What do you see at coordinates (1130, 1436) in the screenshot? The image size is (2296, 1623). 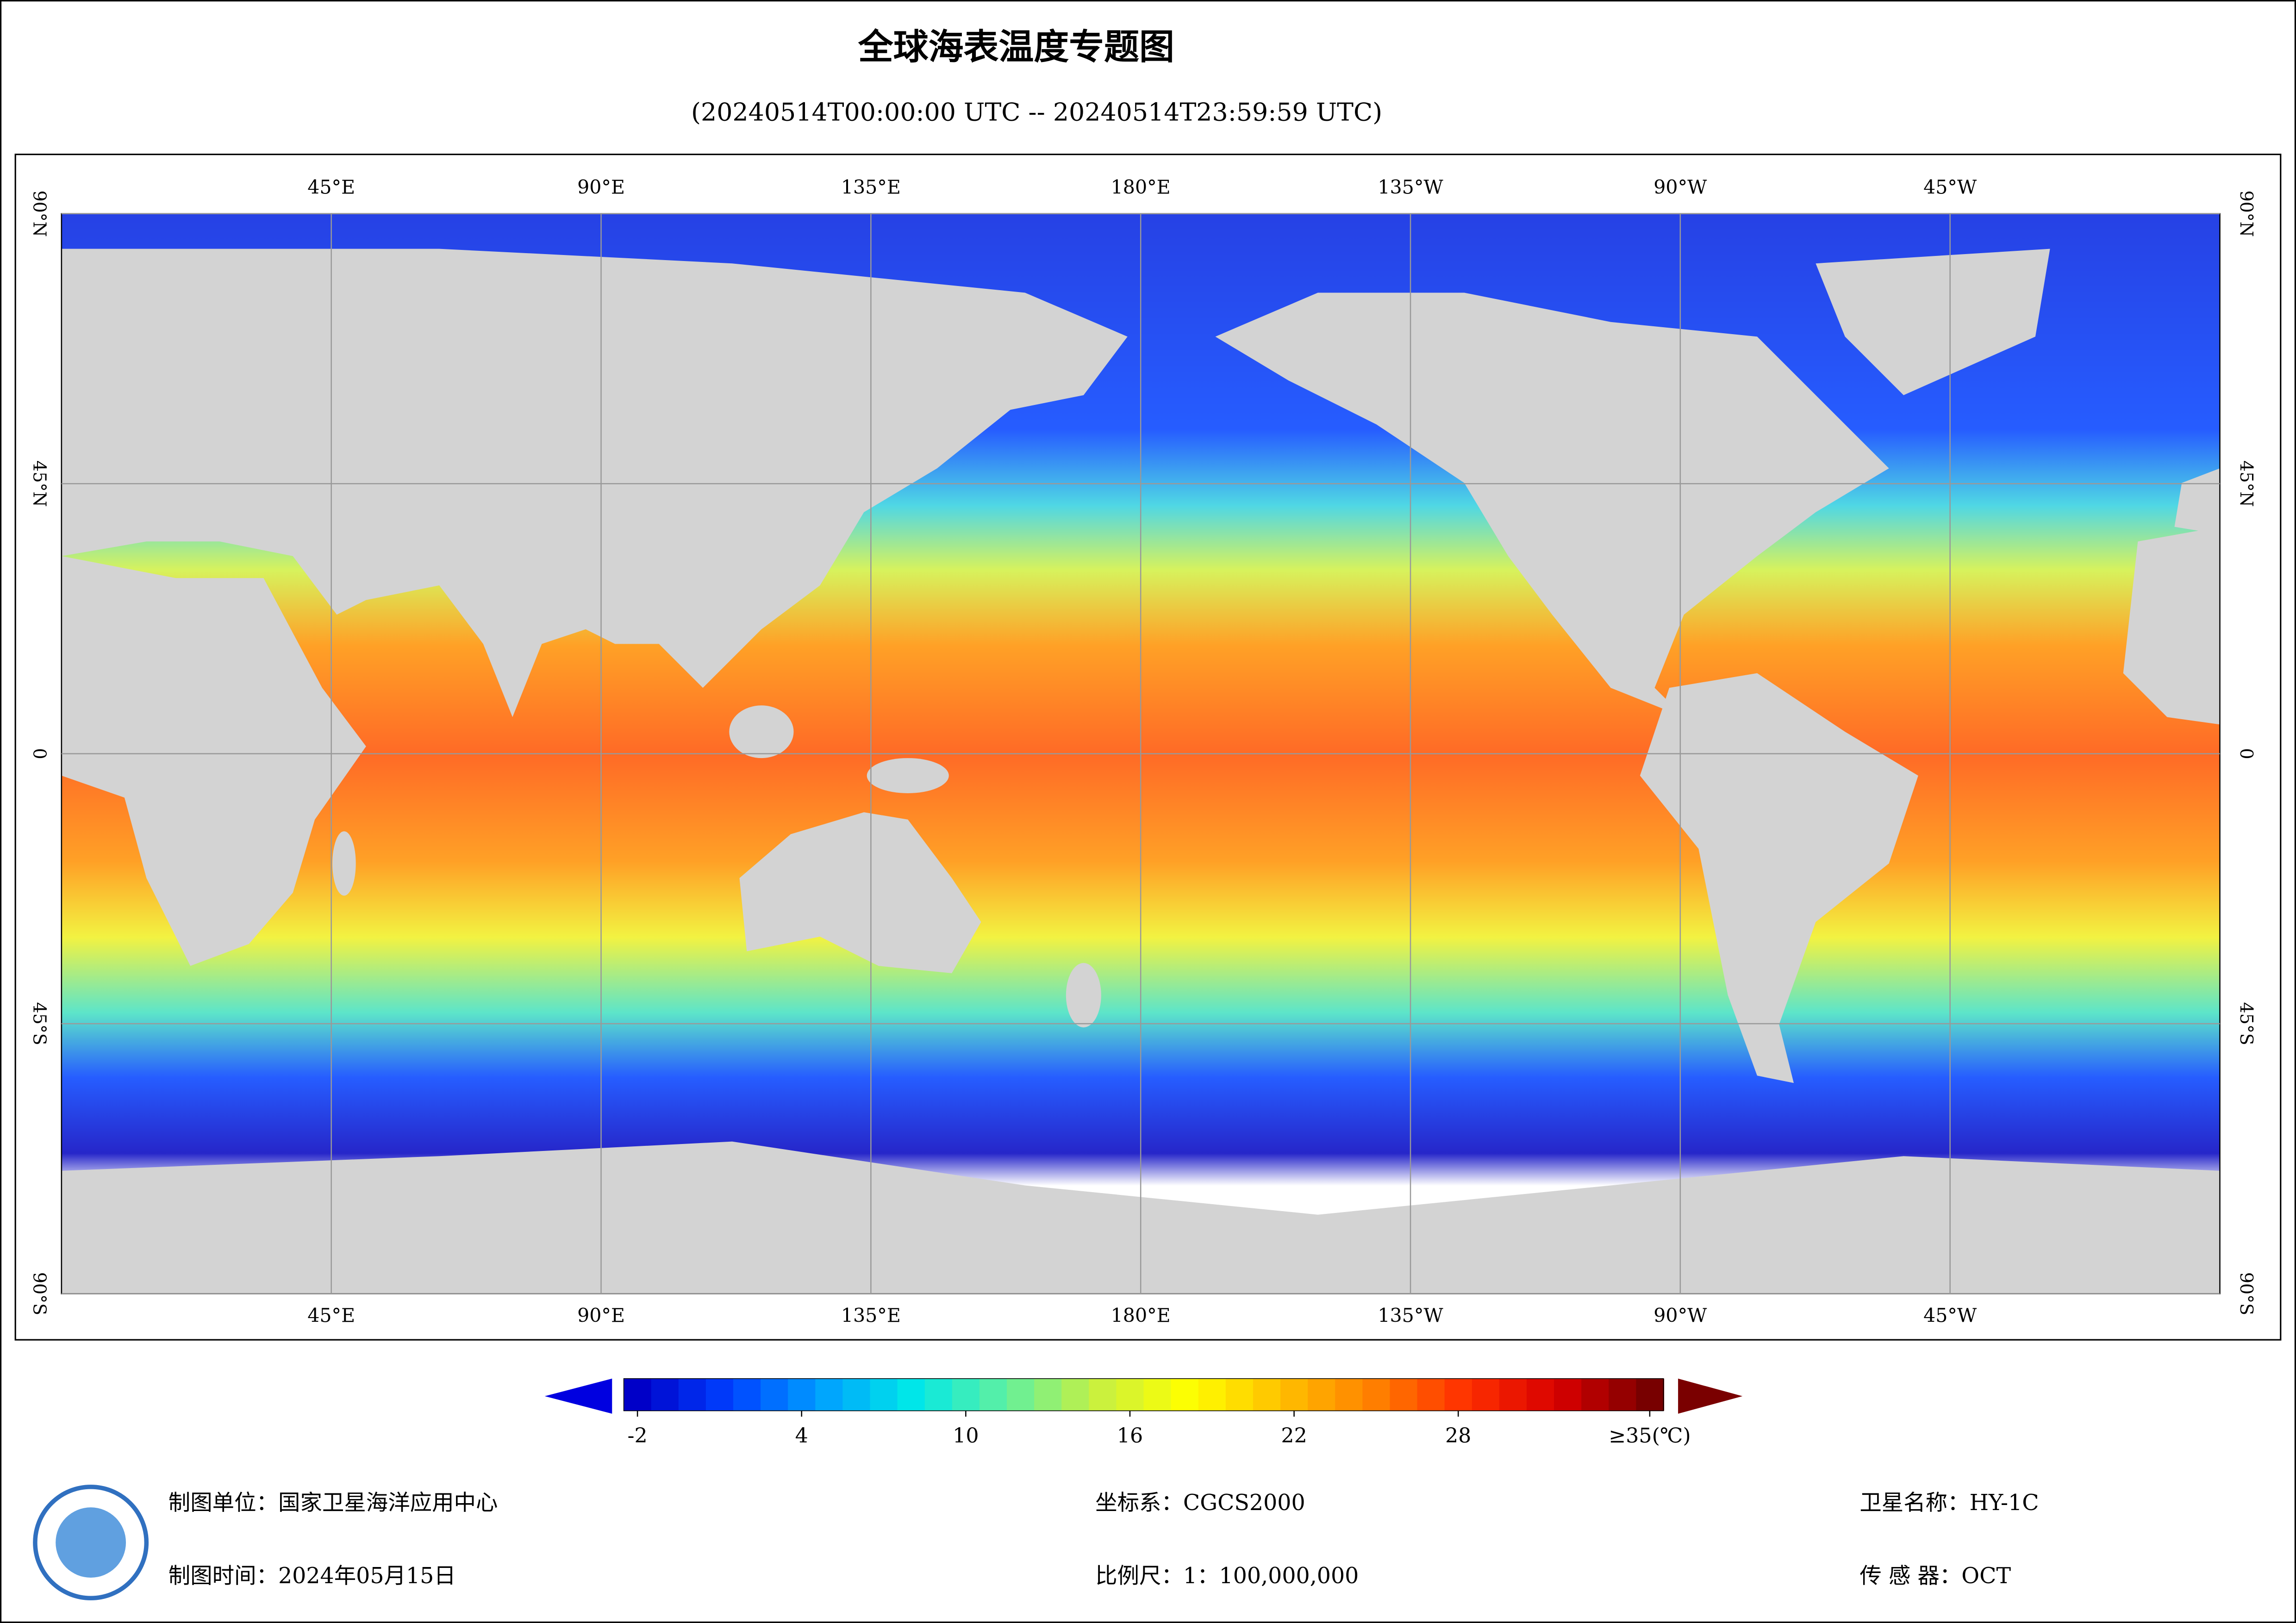 I see `colorbar-tick-label: 16` at bounding box center [1130, 1436].